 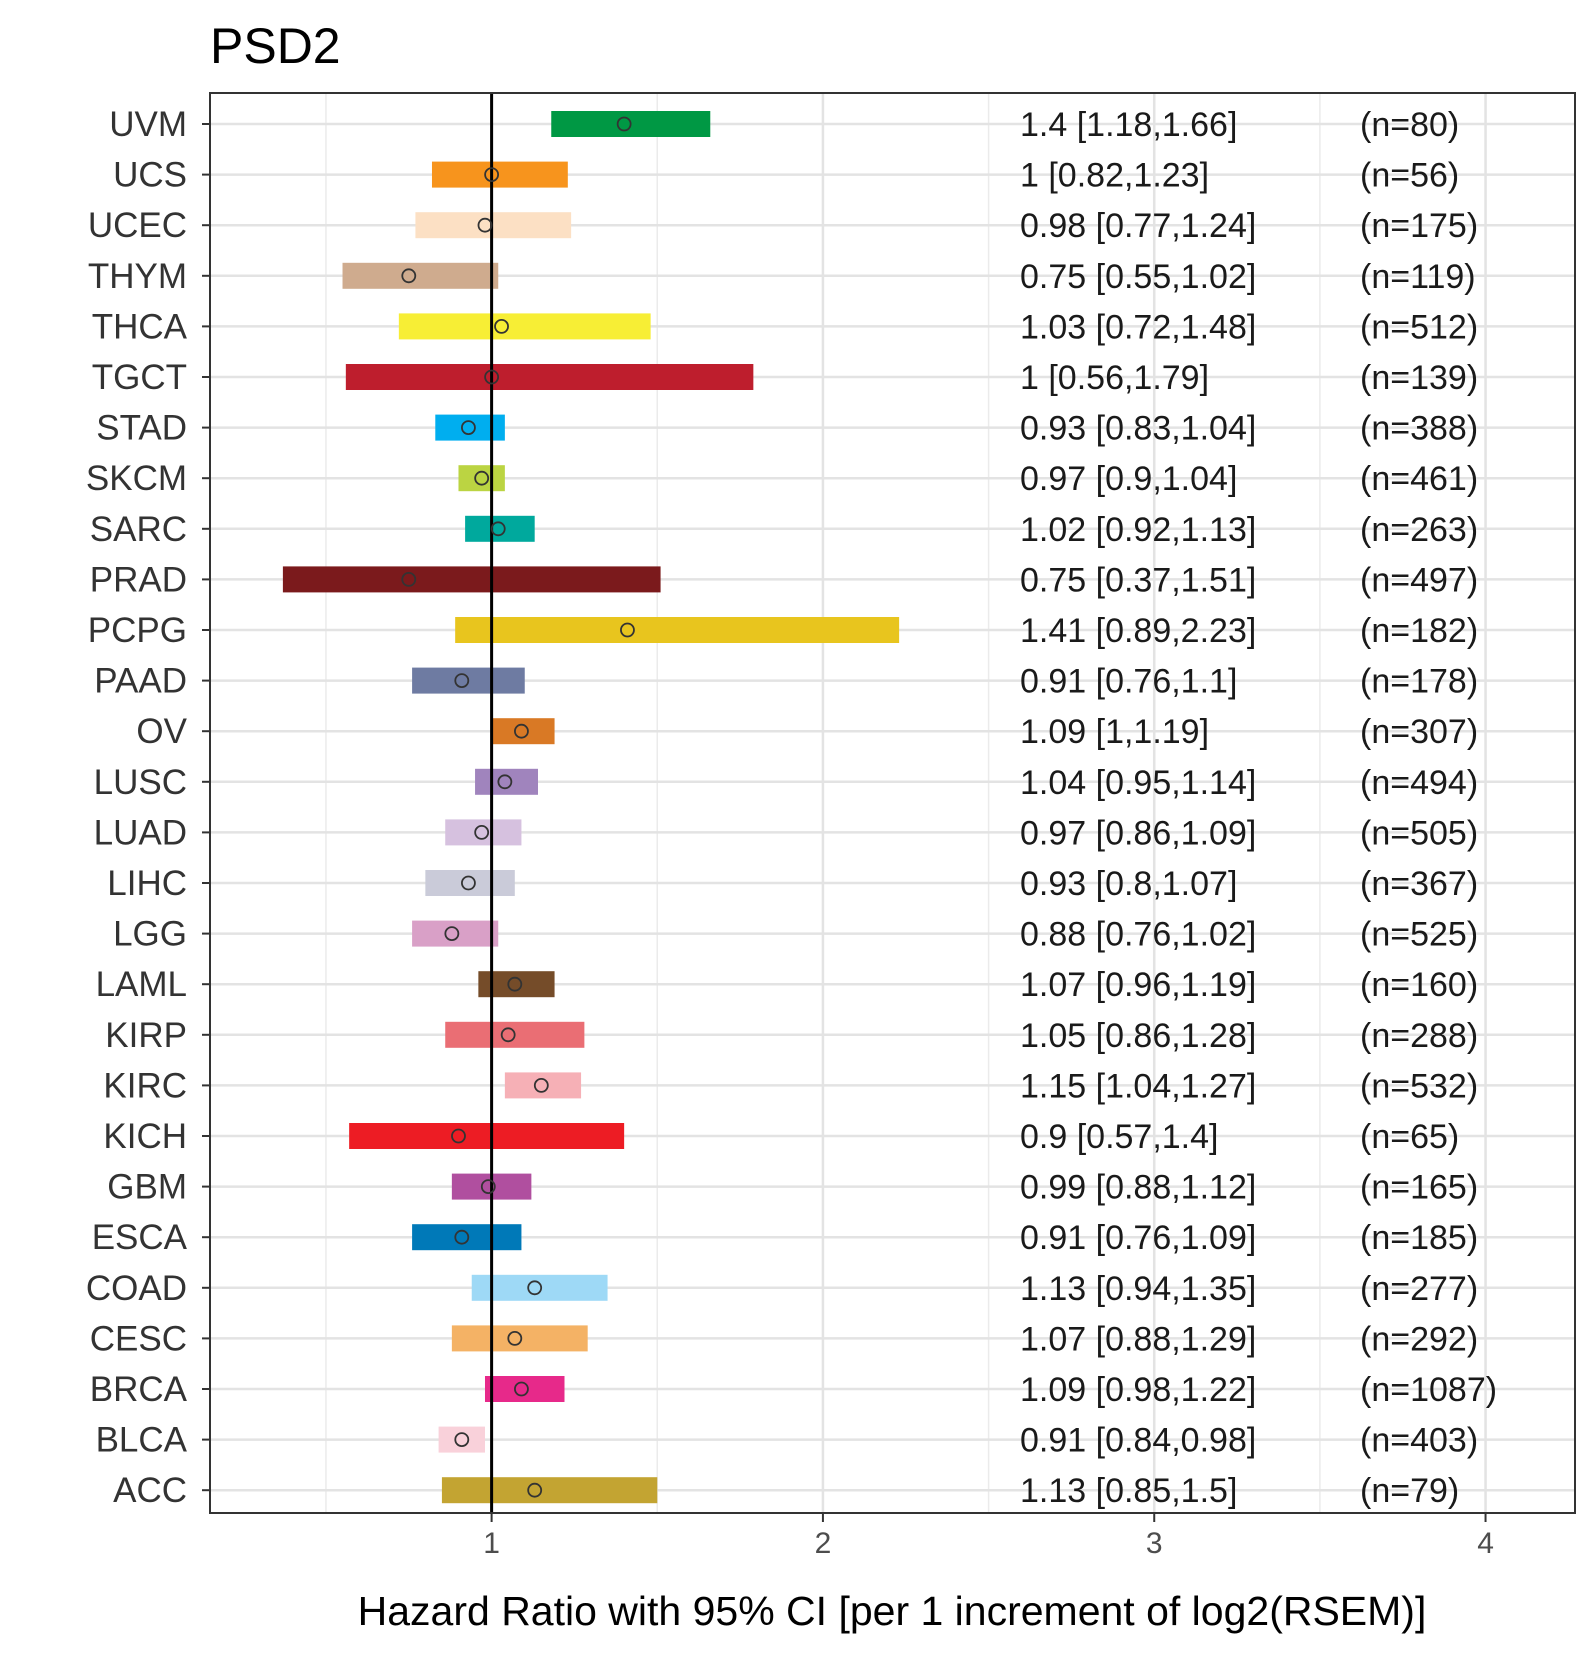 What do you see at coordinates (471, 579) in the screenshot?
I see `ci-bar-prad` at bounding box center [471, 579].